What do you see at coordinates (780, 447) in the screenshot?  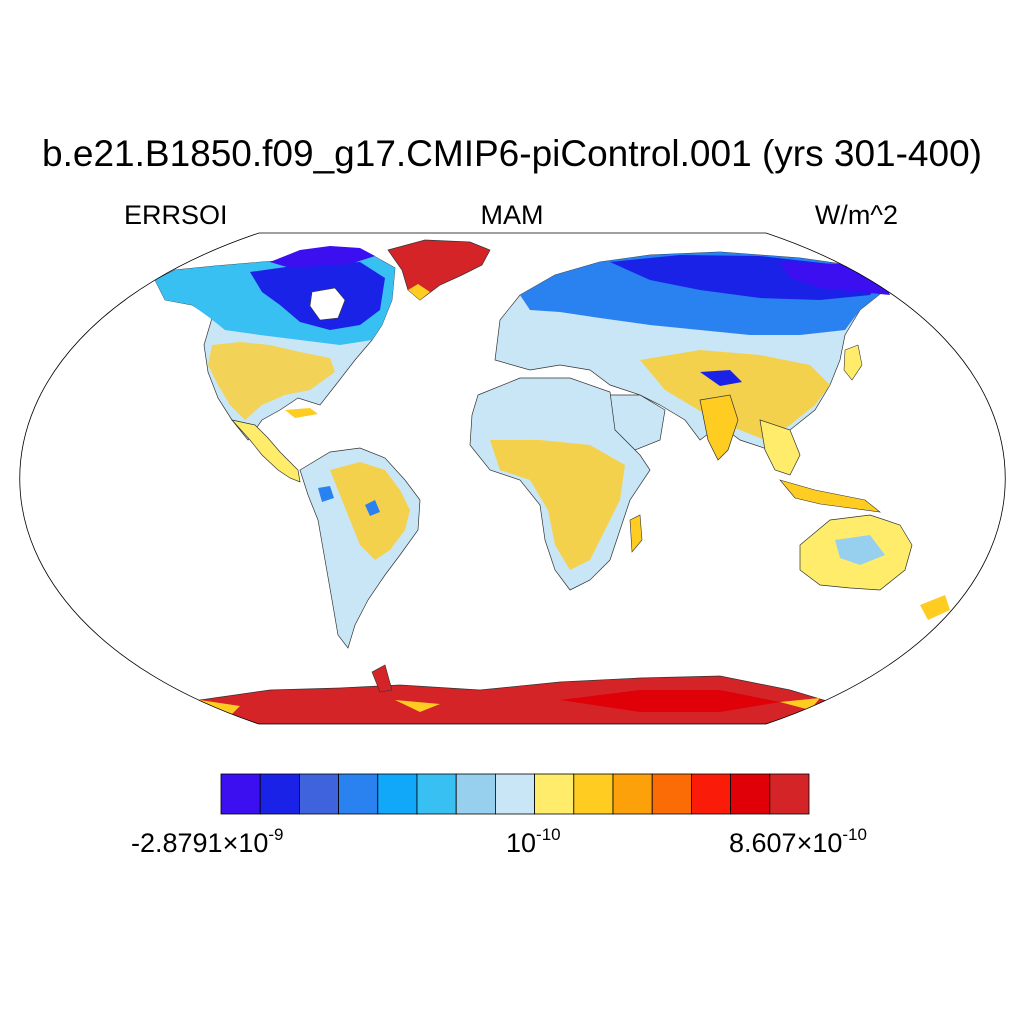 I see `southeast-asia` at bounding box center [780, 447].